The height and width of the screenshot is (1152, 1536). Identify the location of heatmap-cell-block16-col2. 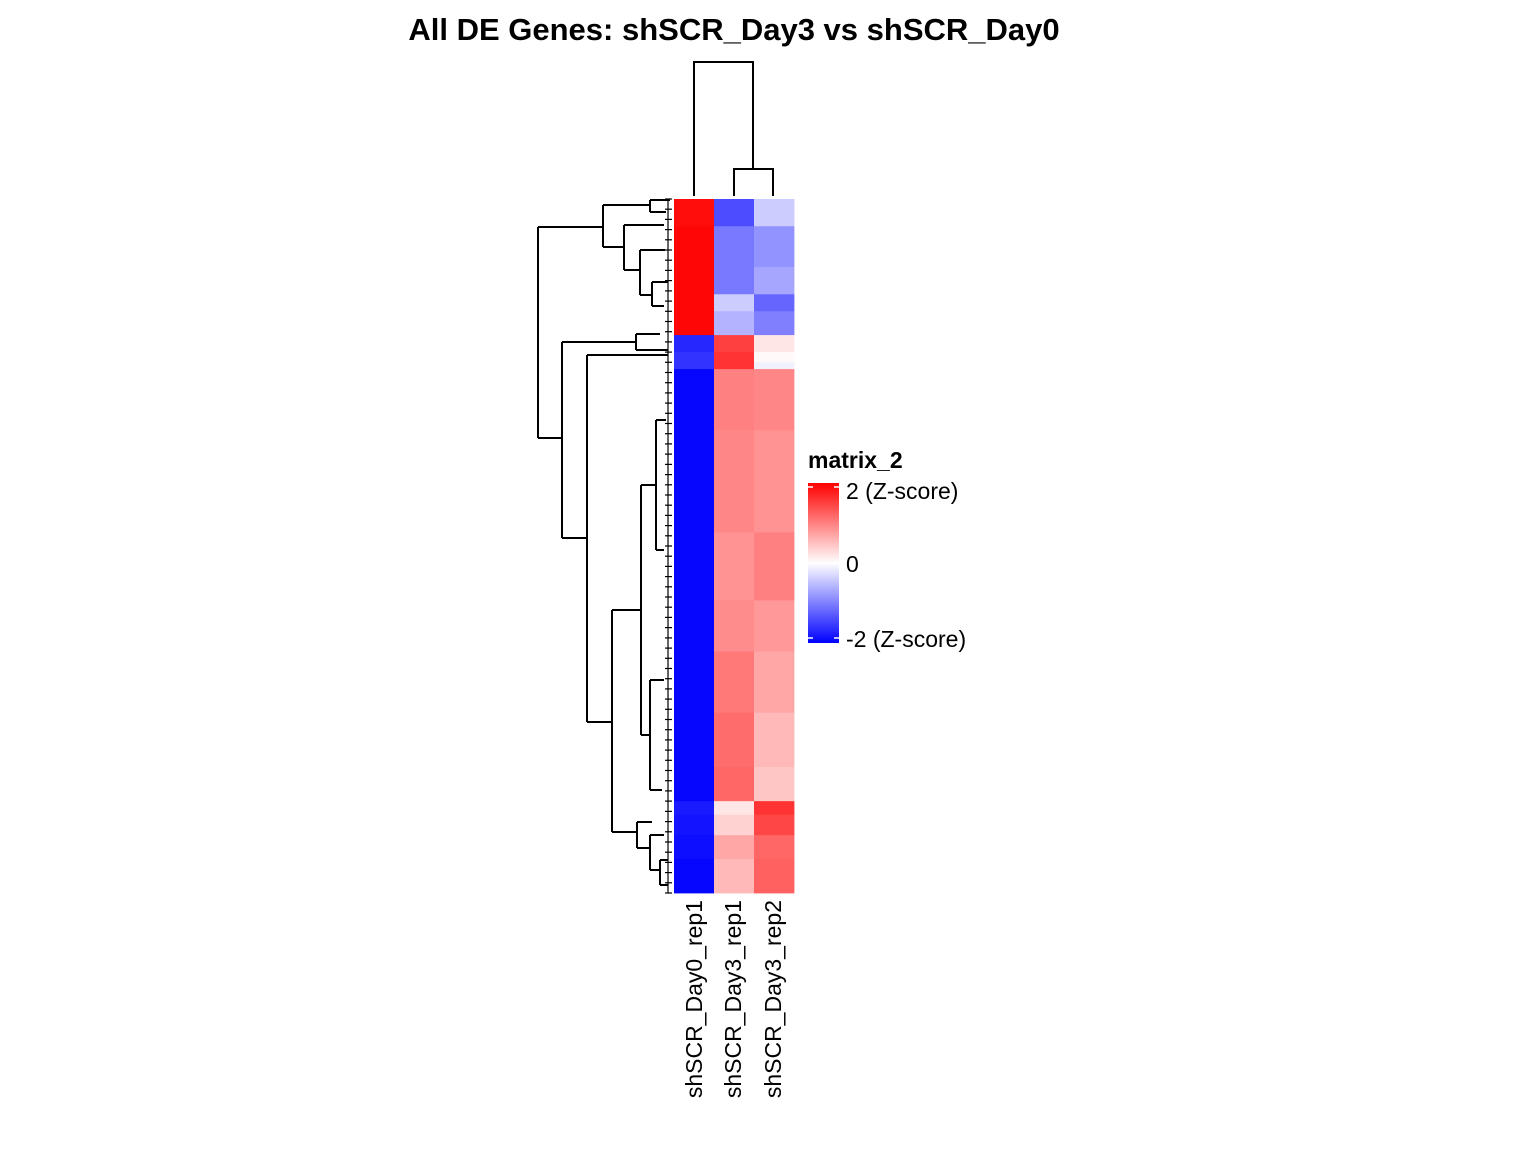
(774, 825).